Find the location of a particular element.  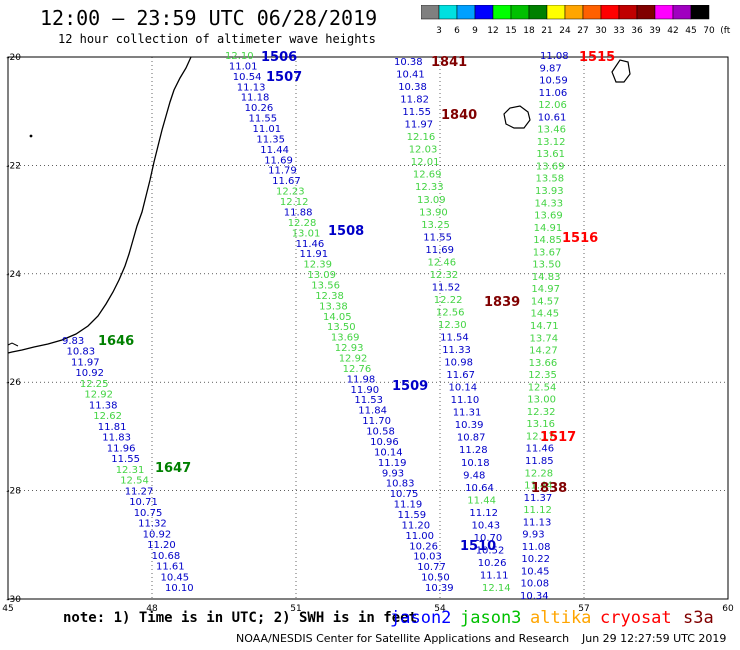

colorbar-label: 21 is located at coordinates (546, 31).